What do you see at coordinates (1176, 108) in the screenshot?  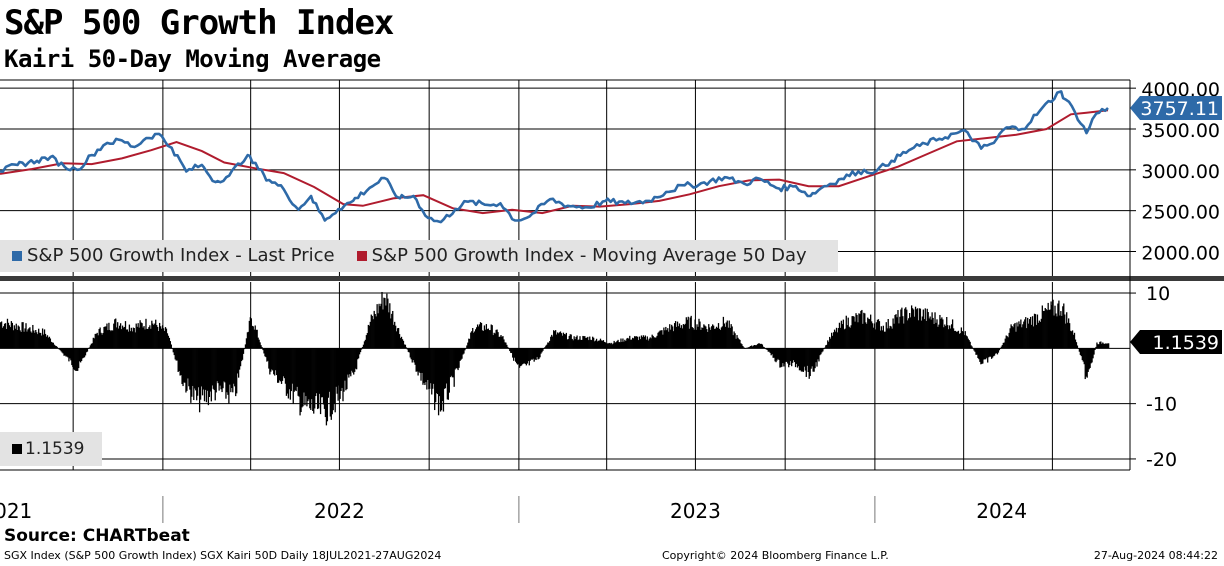 I see `price-last-tag` at bounding box center [1176, 108].